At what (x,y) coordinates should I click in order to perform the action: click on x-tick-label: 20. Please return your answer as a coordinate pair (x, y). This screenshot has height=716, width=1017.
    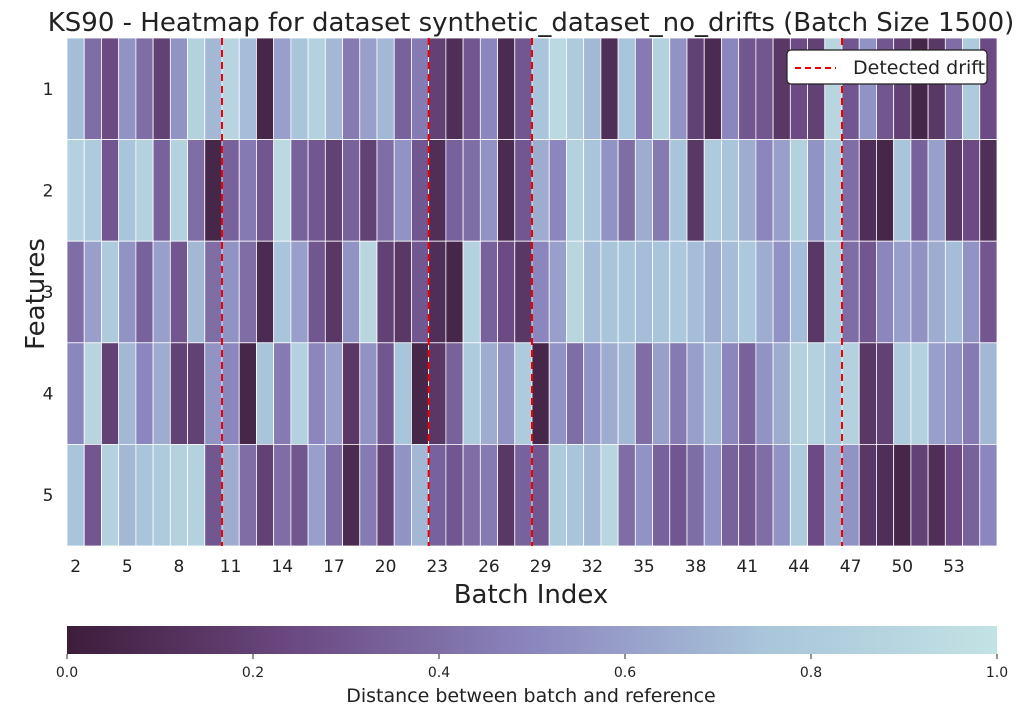
    Looking at the image, I should click on (386, 567).